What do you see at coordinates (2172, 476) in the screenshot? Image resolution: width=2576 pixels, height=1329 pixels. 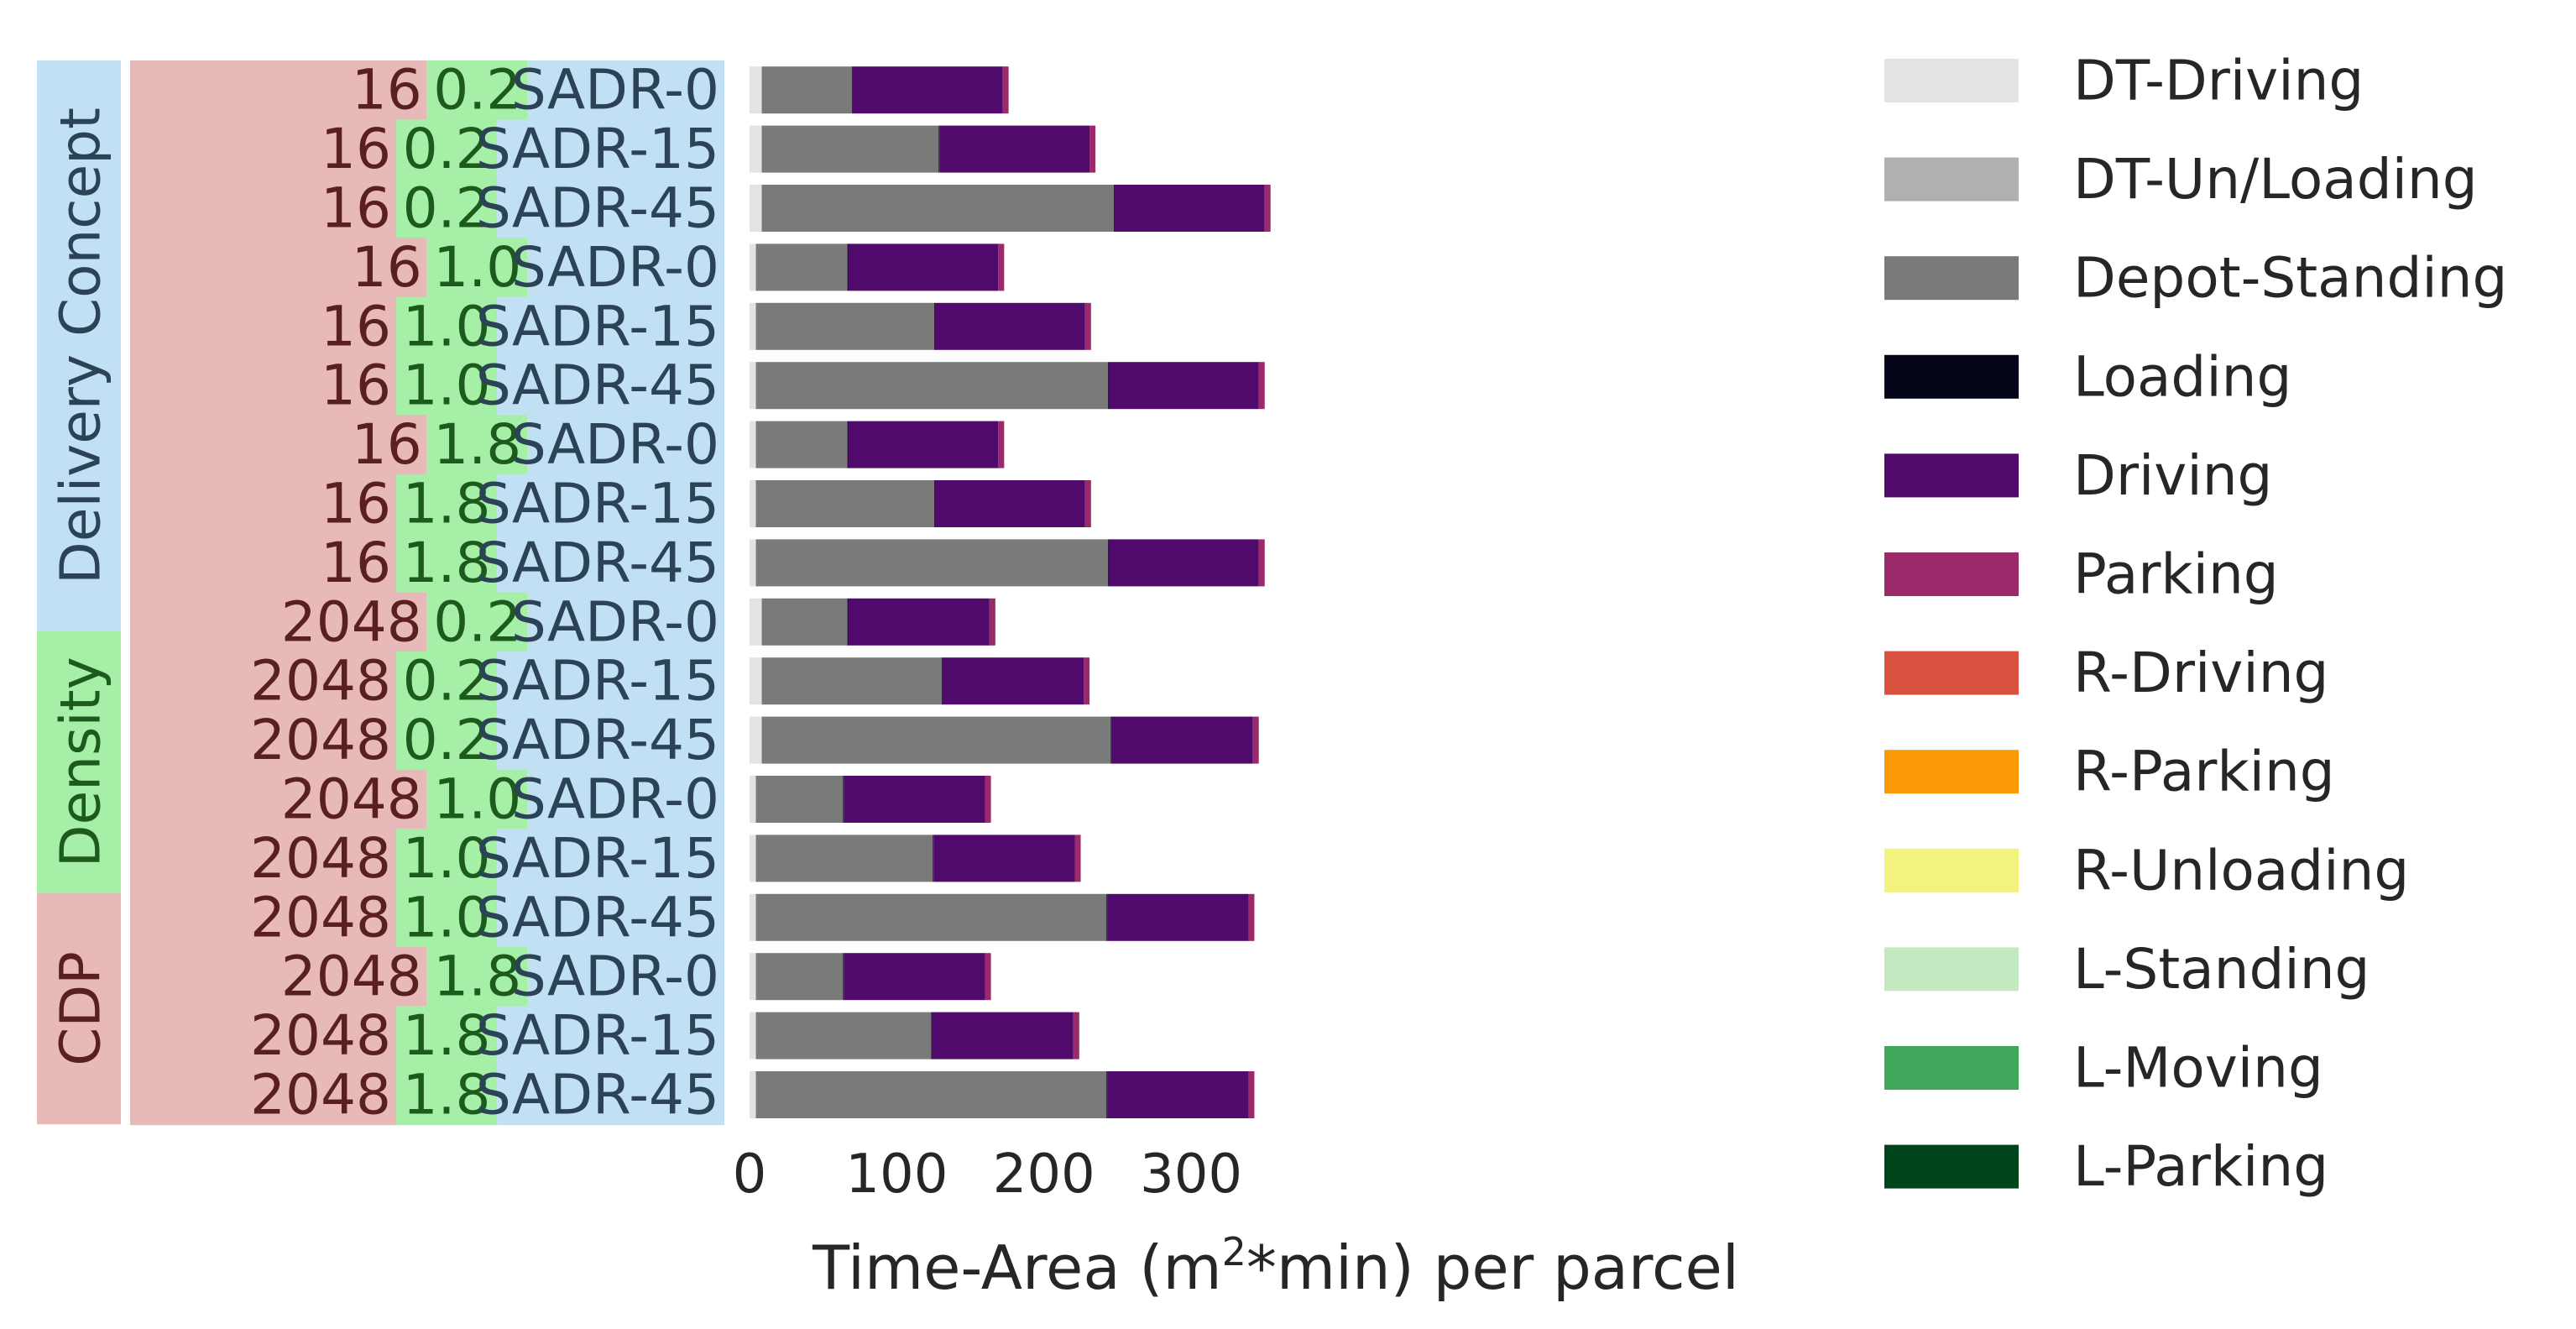 I see `legend-label: Driving` at bounding box center [2172, 476].